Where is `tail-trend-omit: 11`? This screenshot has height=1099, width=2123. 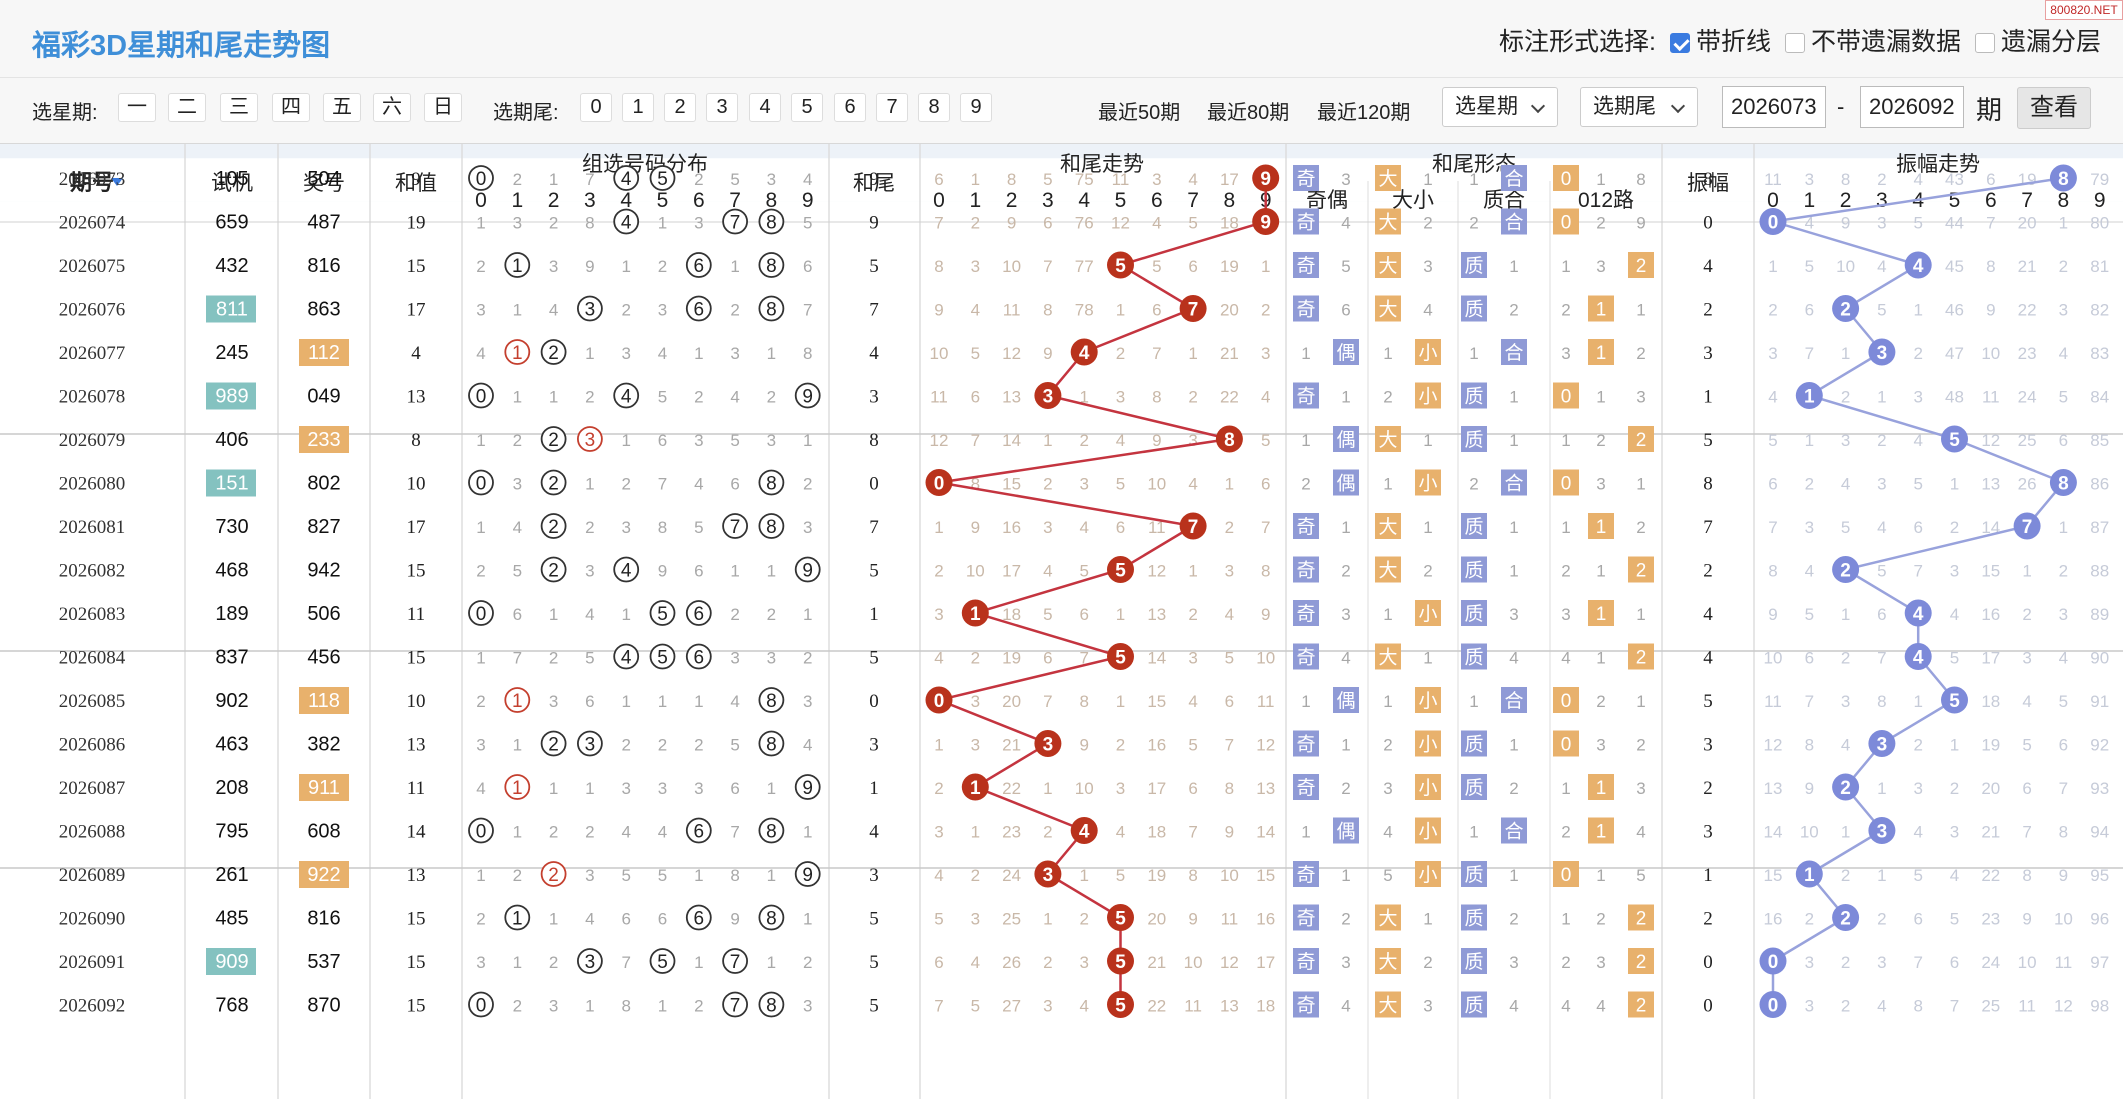 tail-trend-omit: 11 is located at coordinates (939, 397).